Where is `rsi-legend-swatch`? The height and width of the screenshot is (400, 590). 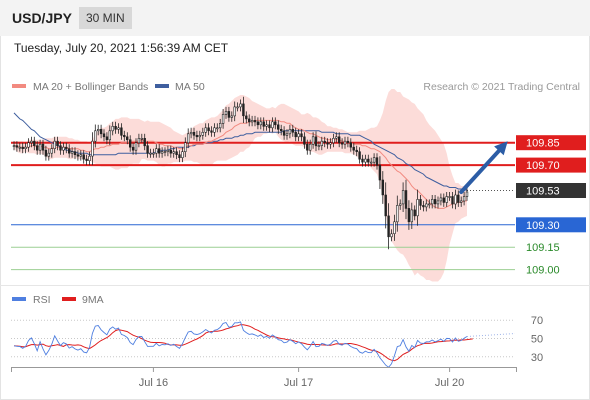 rsi-legend-swatch is located at coordinates (19, 299).